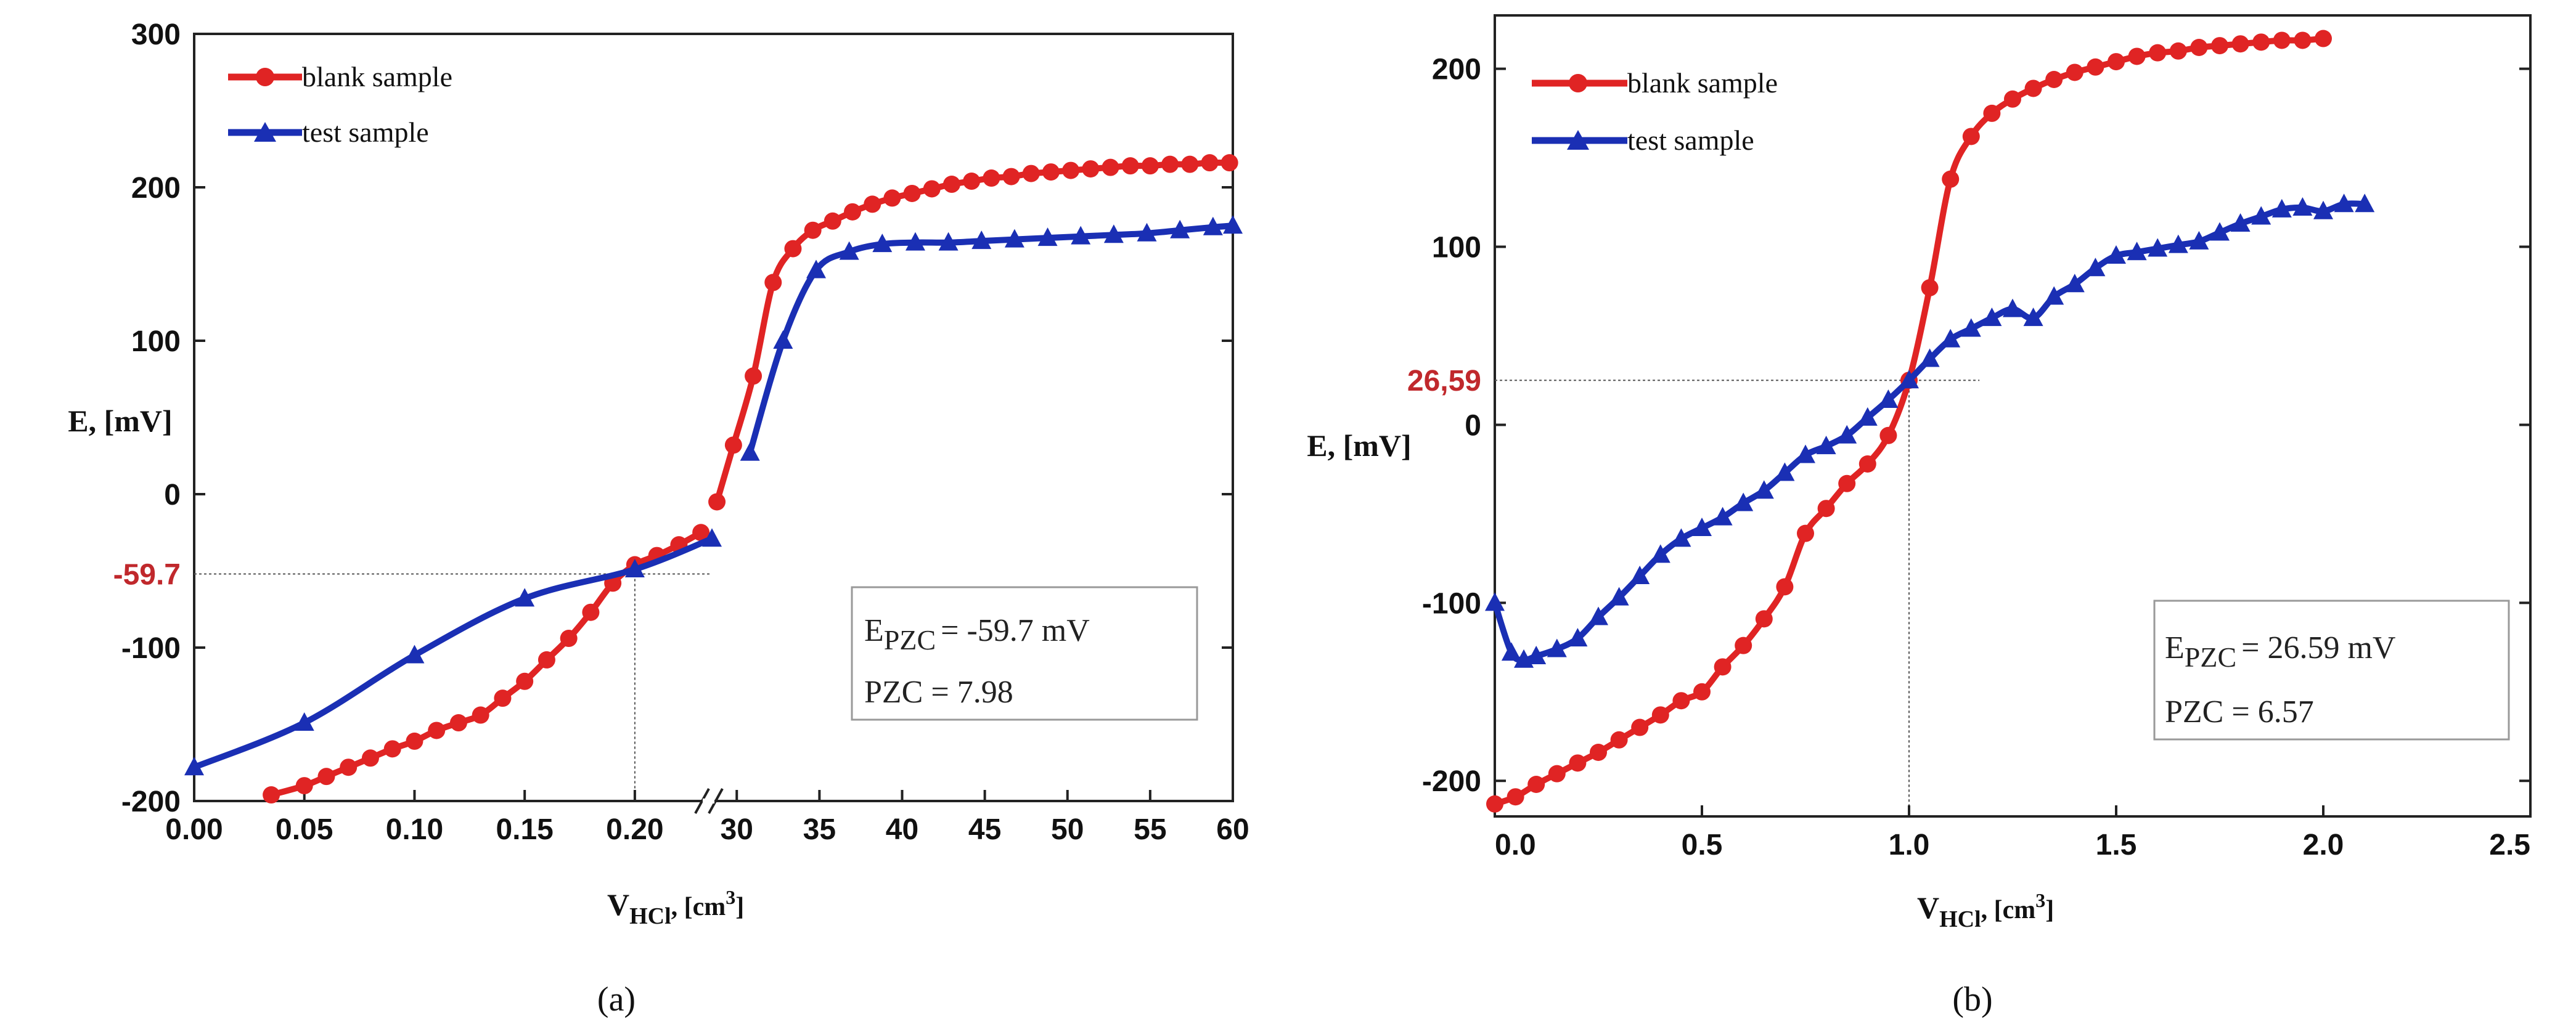 Image resolution: width=2576 pixels, height=1029 pixels. Describe the element at coordinates (819, 829) in the screenshot. I see `x-tick-label: 35` at that location.